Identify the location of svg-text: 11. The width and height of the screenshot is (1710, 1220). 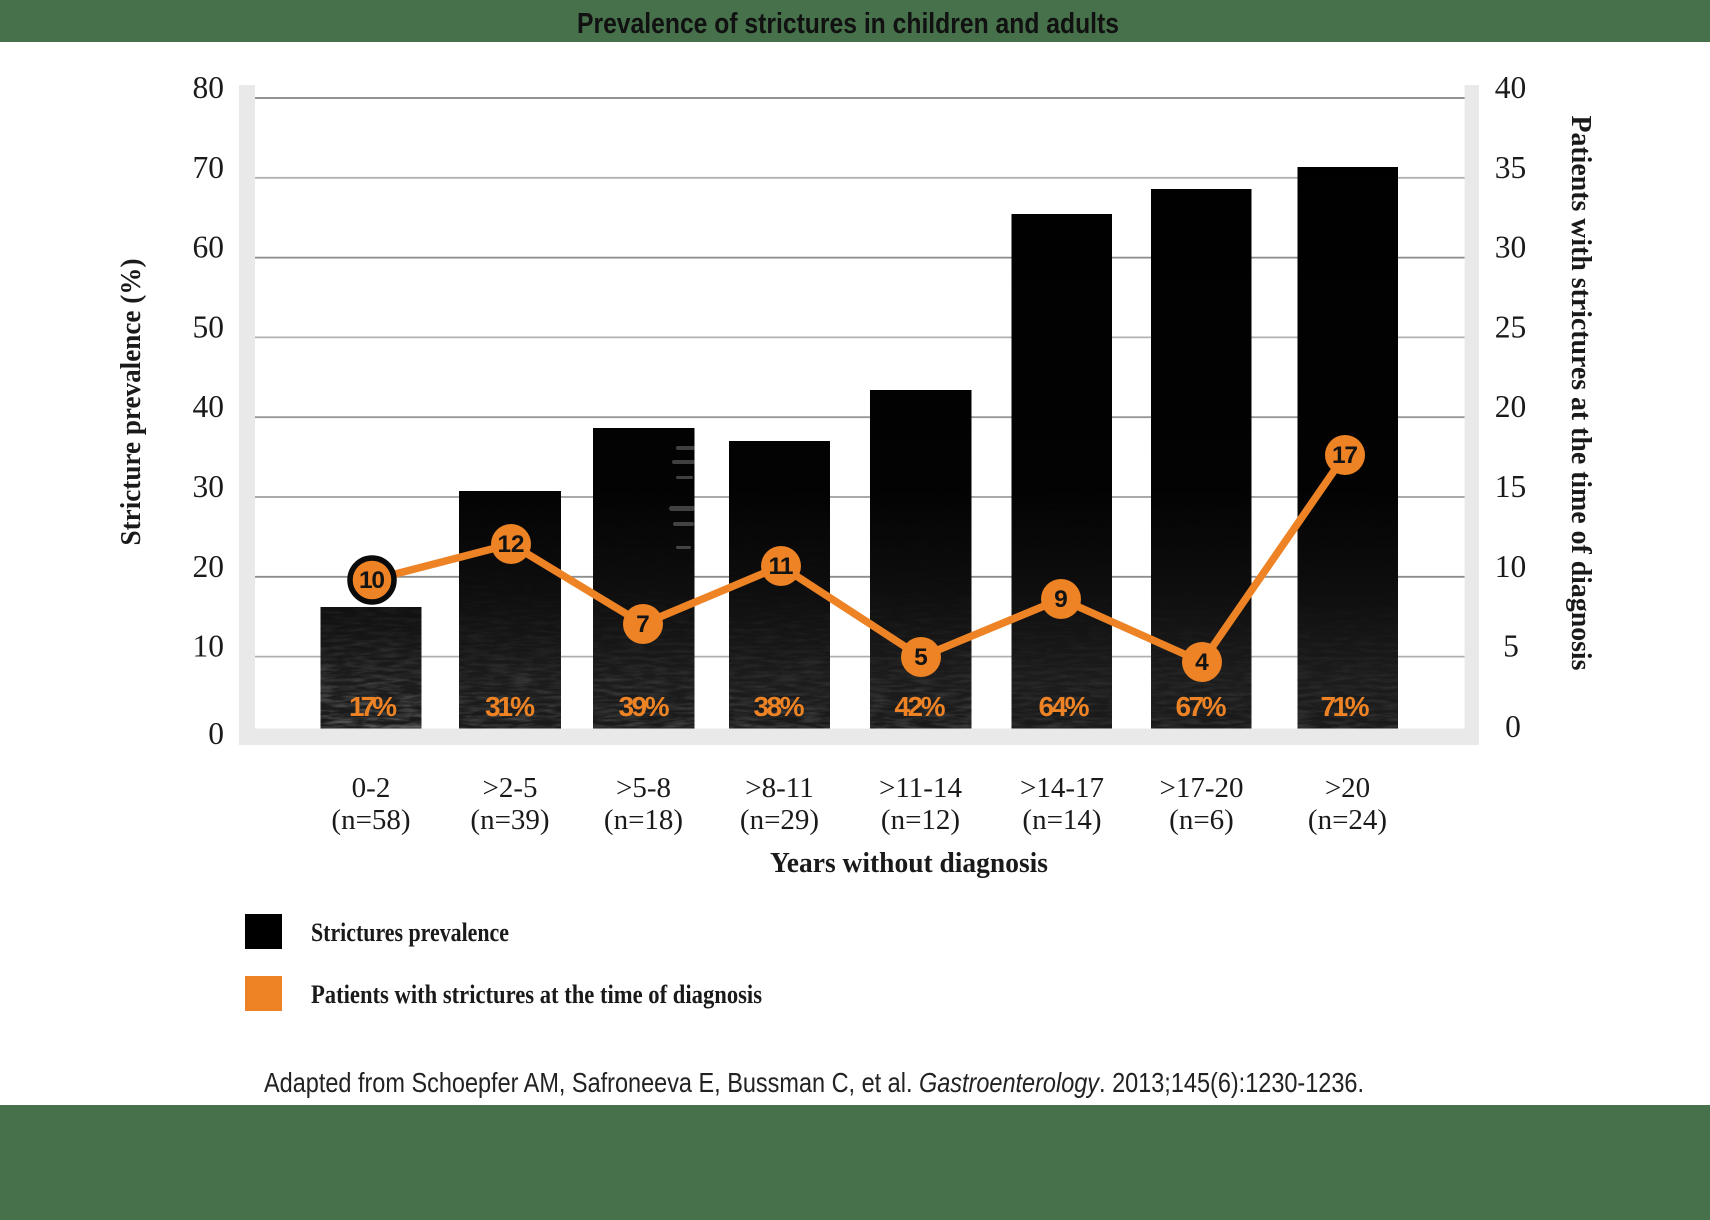
(781, 566).